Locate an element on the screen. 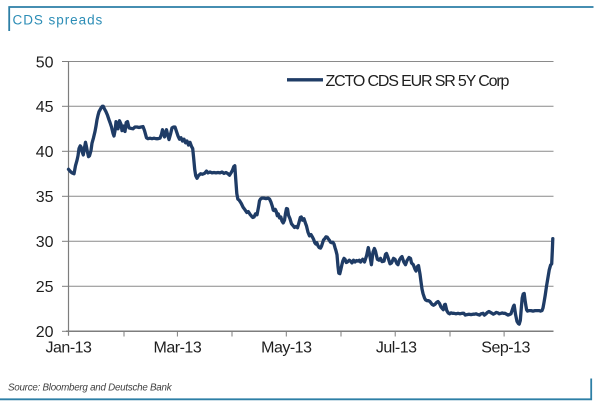  svg-text:Source: Bloomberg and Deutsche: Source: Bloomberg and Deutsche Bank is located at coordinates (90, 387).